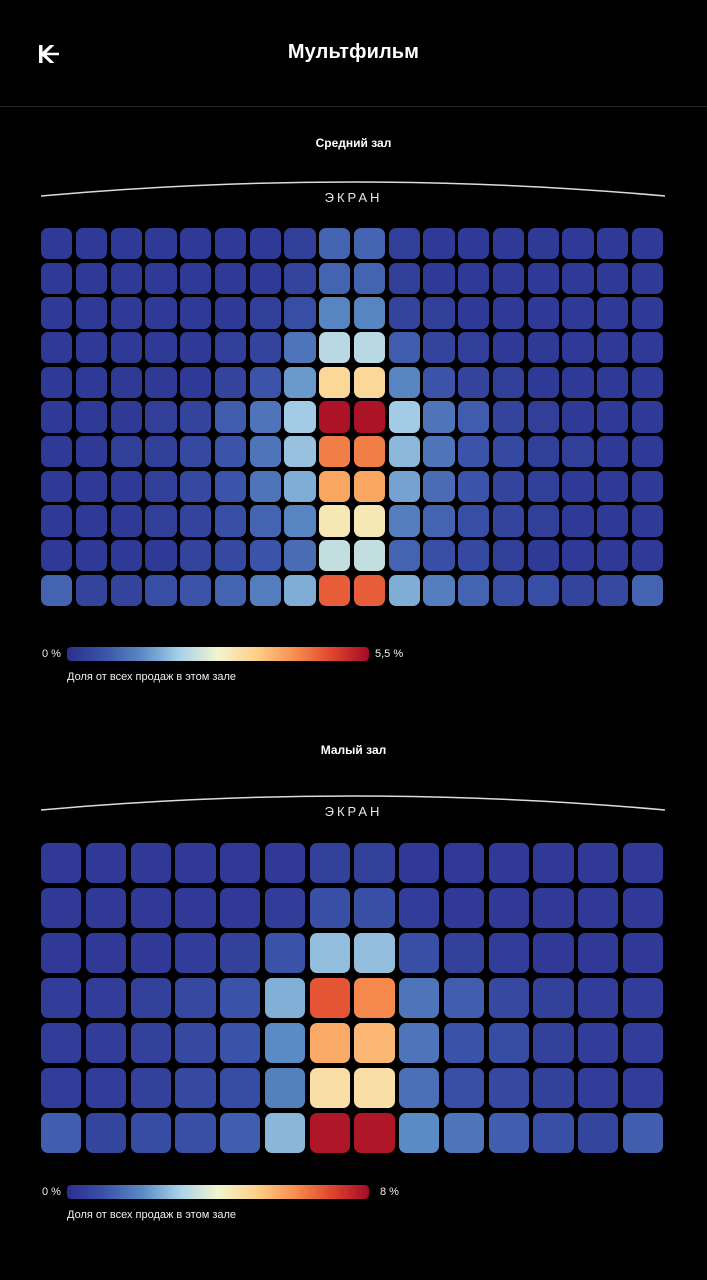 This screenshot has height=1280, width=707. I want to click on kinopoisk-logo-icon, so click(49, 54).